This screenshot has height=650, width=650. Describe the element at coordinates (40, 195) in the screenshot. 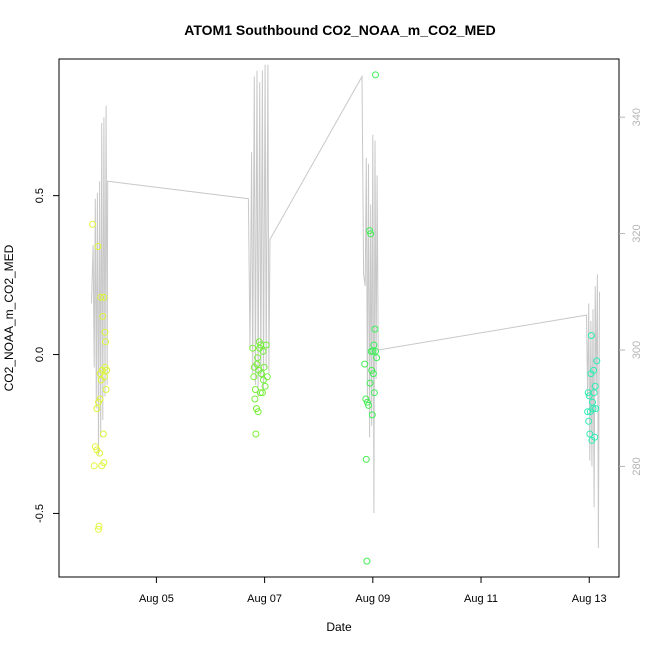

I see `y-tick-label: 0.5` at that location.